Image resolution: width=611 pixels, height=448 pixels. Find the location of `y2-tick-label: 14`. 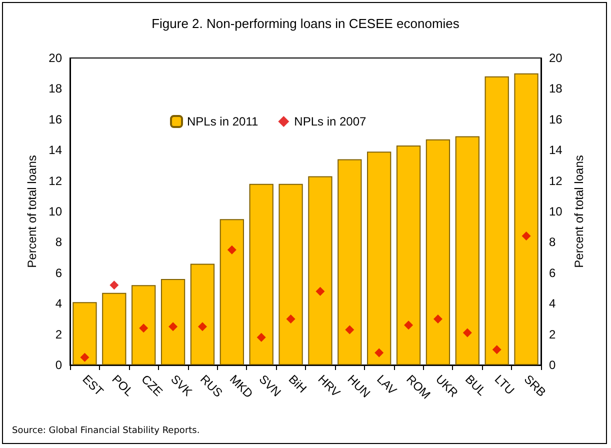

y2-tick-label: 14 is located at coordinates (556, 150).